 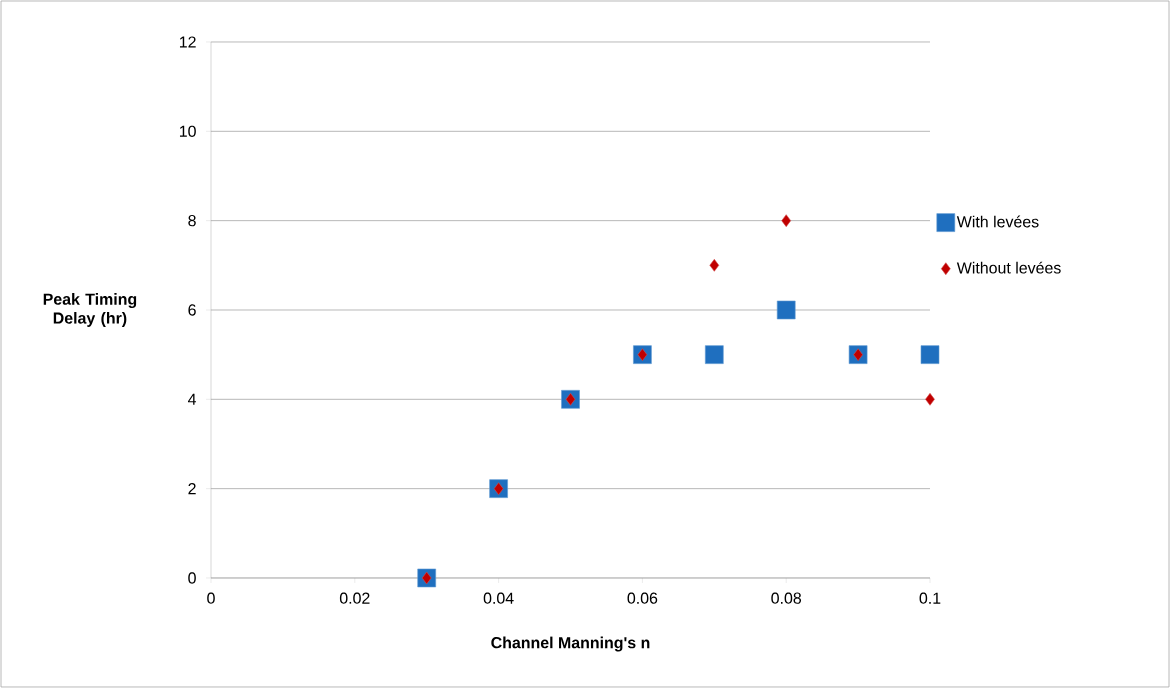 I want to click on x-tick-label: 0.02, so click(x=354, y=598).